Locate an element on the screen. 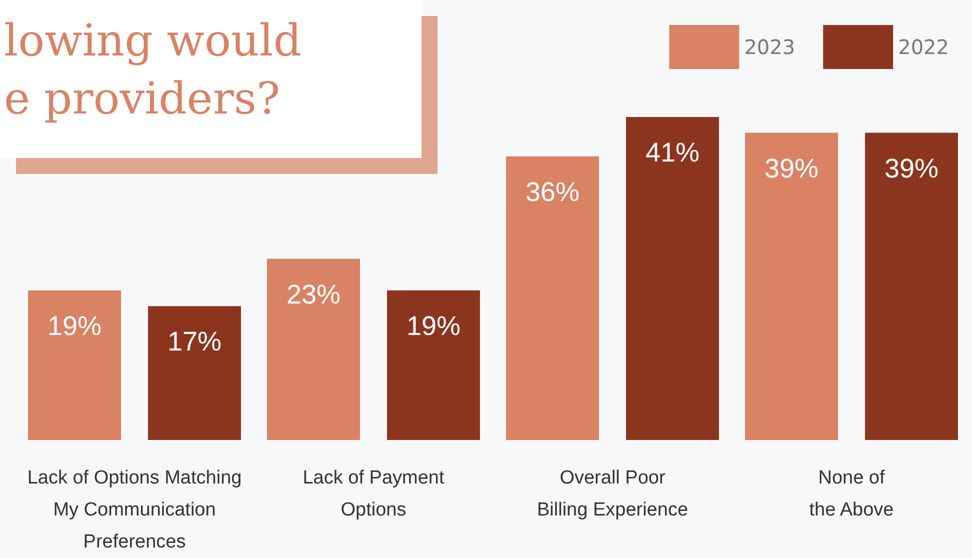  data-label: 23% is located at coordinates (313, 294).